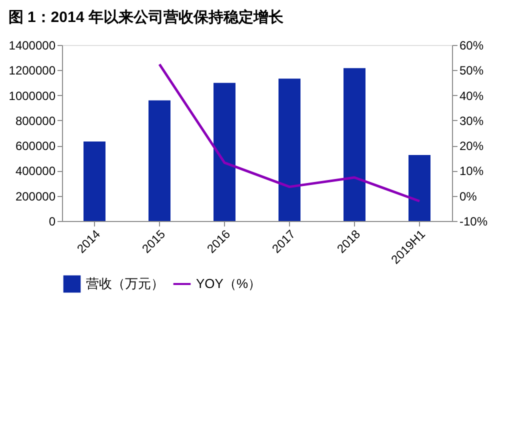  What do you see at coordinates (35, 196) in the screenshot?
I see `y-tick-label: 200000` at bounding box center [35, 196].